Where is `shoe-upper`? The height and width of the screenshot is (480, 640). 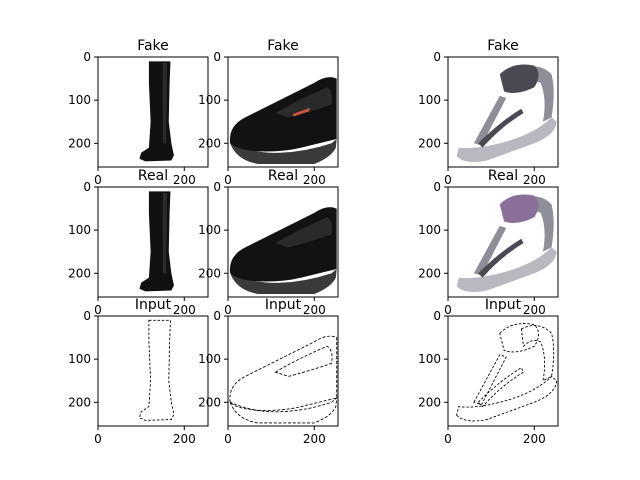
shoe-upper is located at coordinates (283, 373).